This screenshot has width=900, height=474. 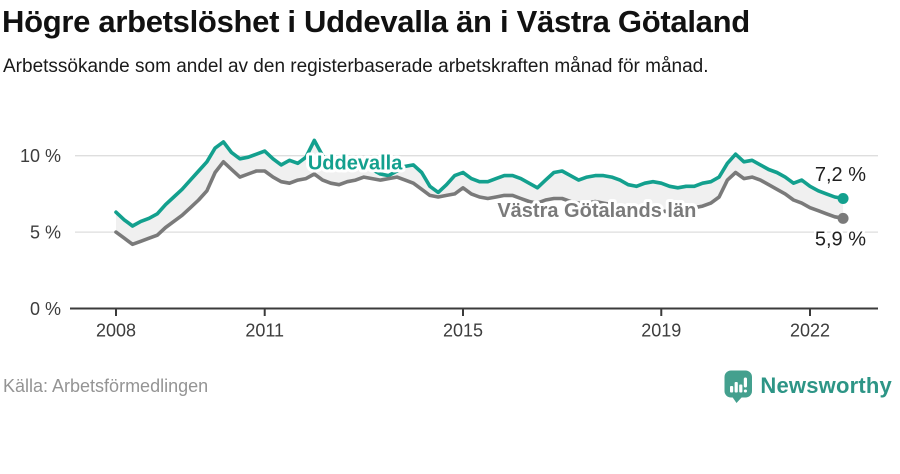 What do you see at coordinates (810, 330) in the screenshot?
I see `x-tick-label: 2022` at bounding box center [810, 330].